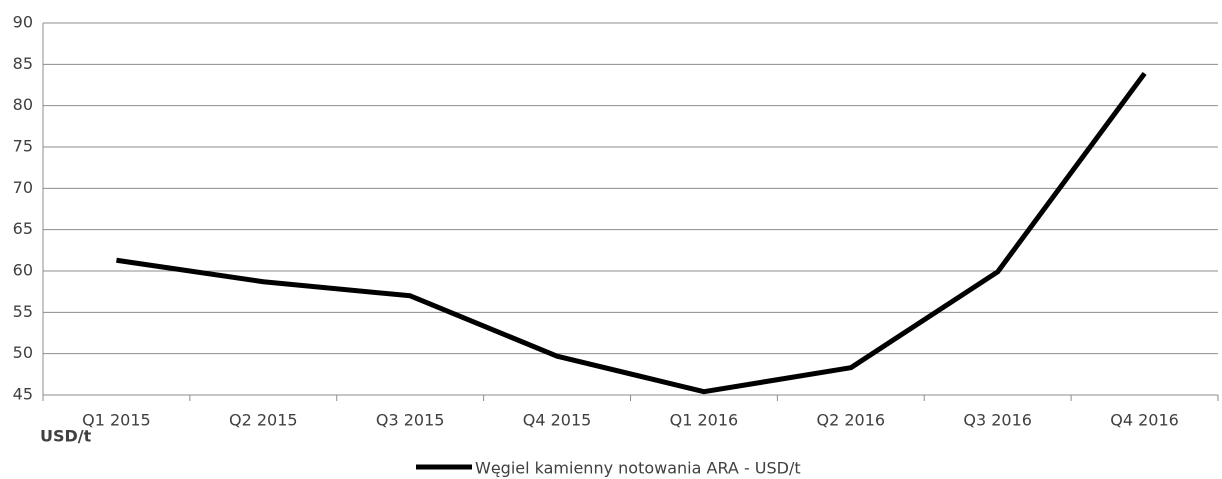 This screenshot has height=479, width=1222. I want to click on legend-label: Węgiel kamienny notowania ARA - USD/t, so click(638, 468).